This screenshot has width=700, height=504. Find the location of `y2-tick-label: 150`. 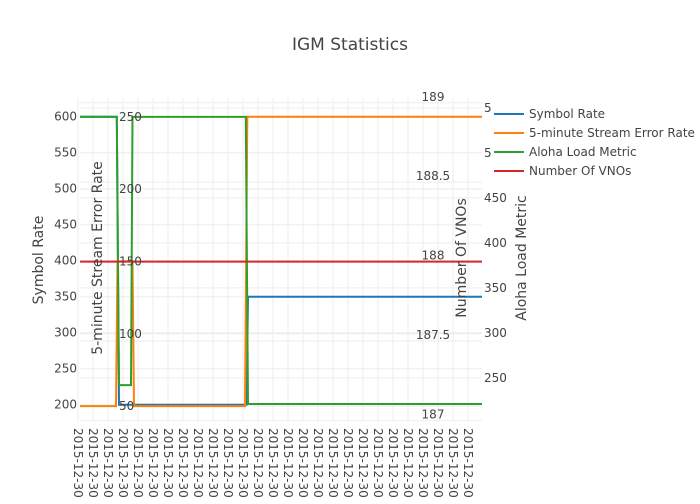

y2-tick-label: 150 is located at coordinates (130, 261).